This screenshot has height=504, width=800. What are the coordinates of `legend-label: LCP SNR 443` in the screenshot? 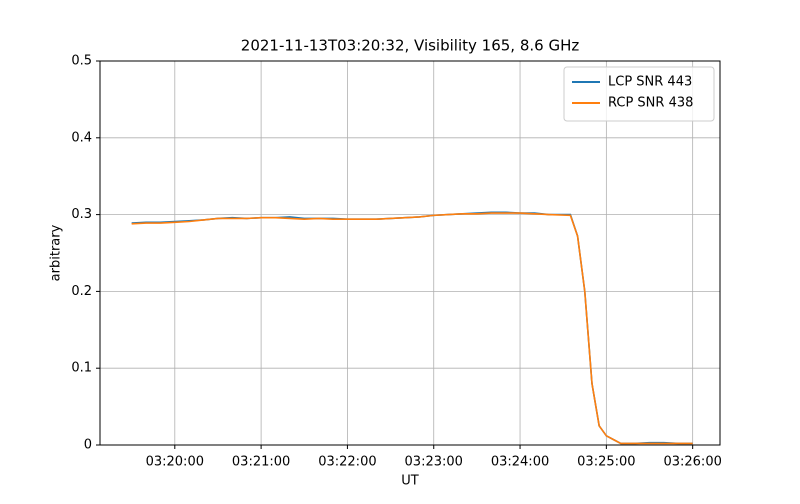 It's located at (650, 82).